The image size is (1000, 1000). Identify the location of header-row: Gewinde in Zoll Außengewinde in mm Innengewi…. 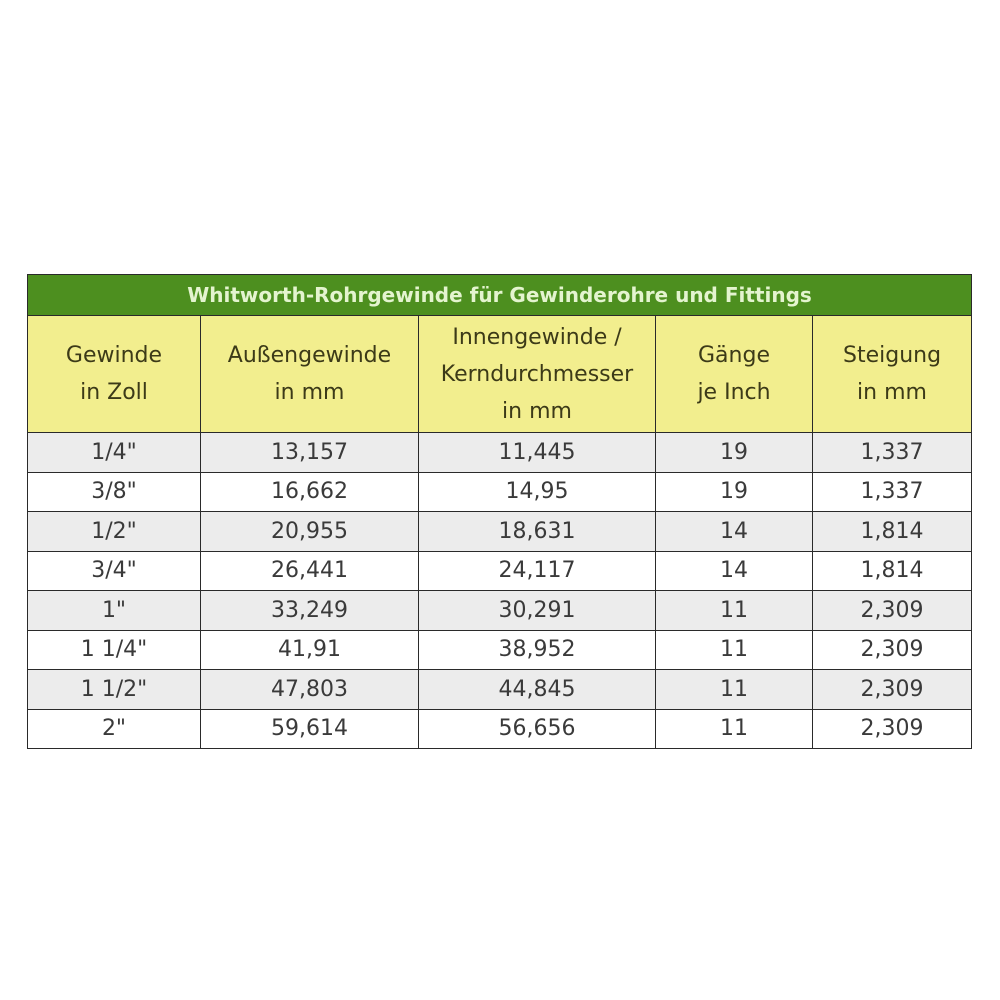
(500, 374).